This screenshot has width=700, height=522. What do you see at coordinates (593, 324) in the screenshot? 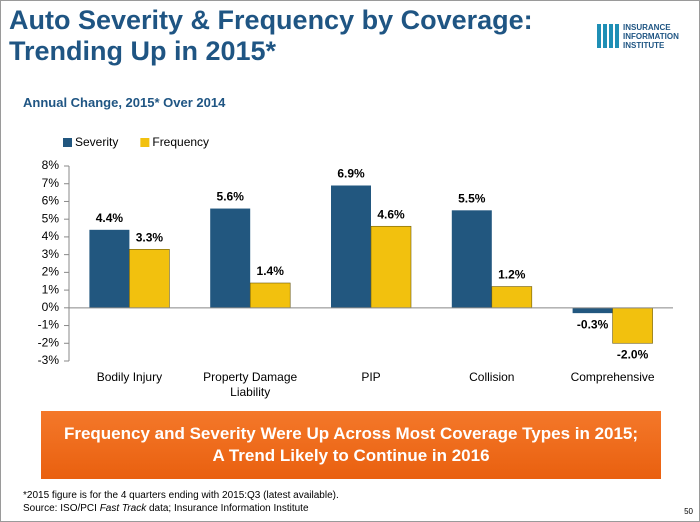
I see `data-label: -0.3%` at bounding box center [593, 324].